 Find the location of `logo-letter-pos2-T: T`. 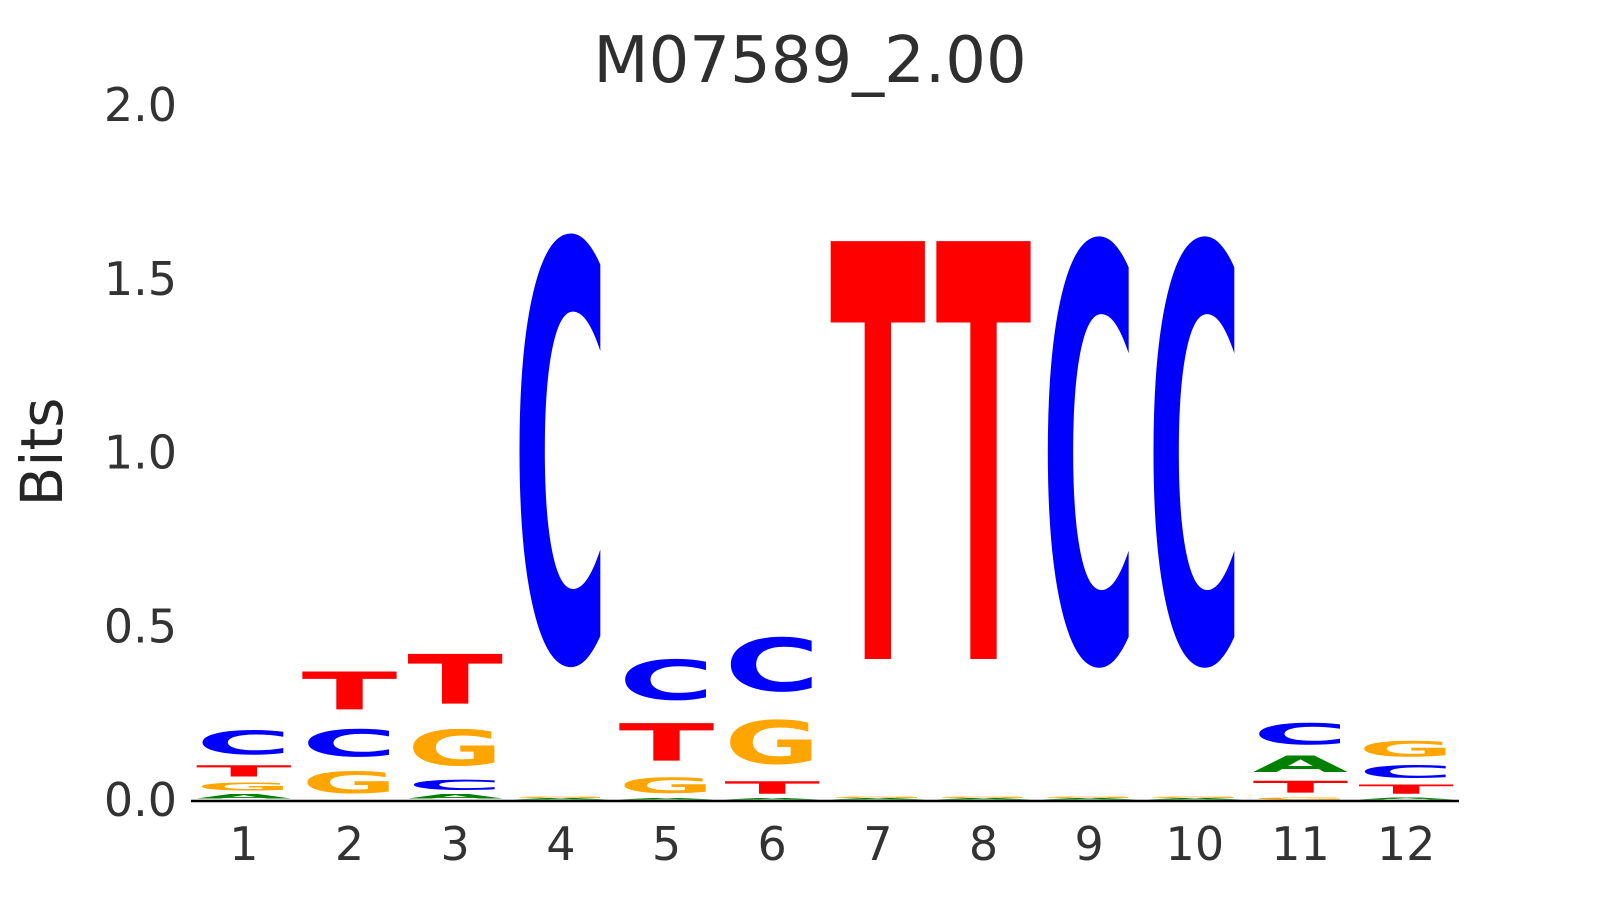

logo-letter-pos2-T: T is located at coordinates (350, 691).